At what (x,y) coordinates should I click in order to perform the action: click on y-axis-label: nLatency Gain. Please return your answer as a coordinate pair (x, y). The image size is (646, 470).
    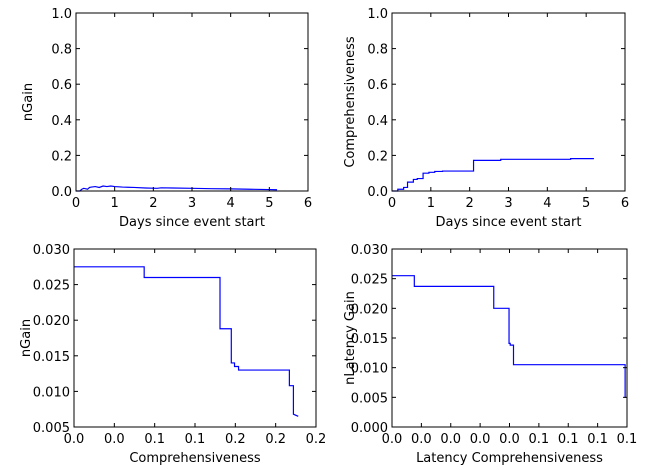
    Looking at the image, I should click on (350, 338).